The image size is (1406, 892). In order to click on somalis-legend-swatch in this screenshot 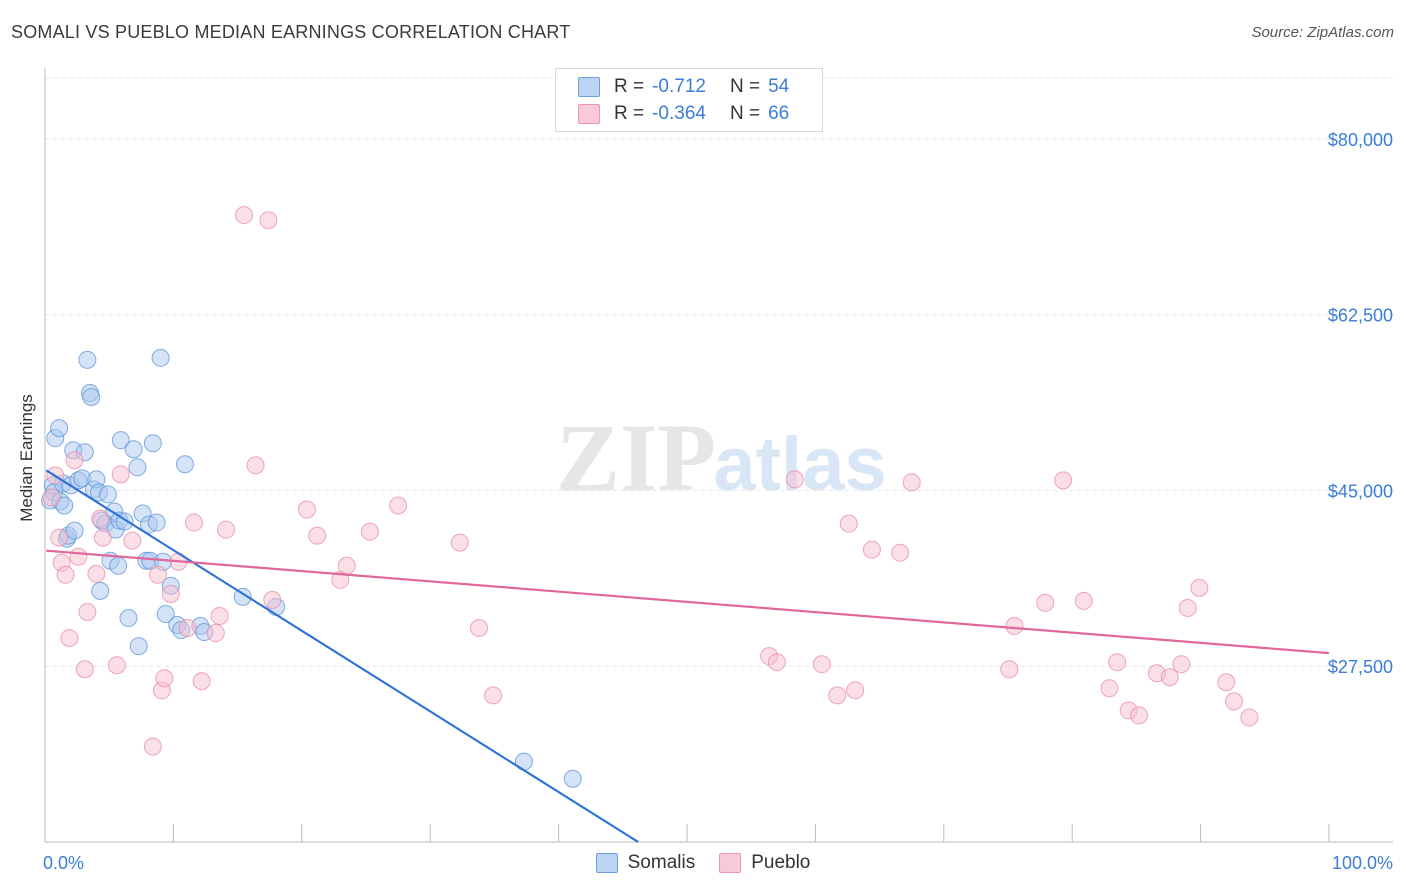, I will do `click(606, 863)`.